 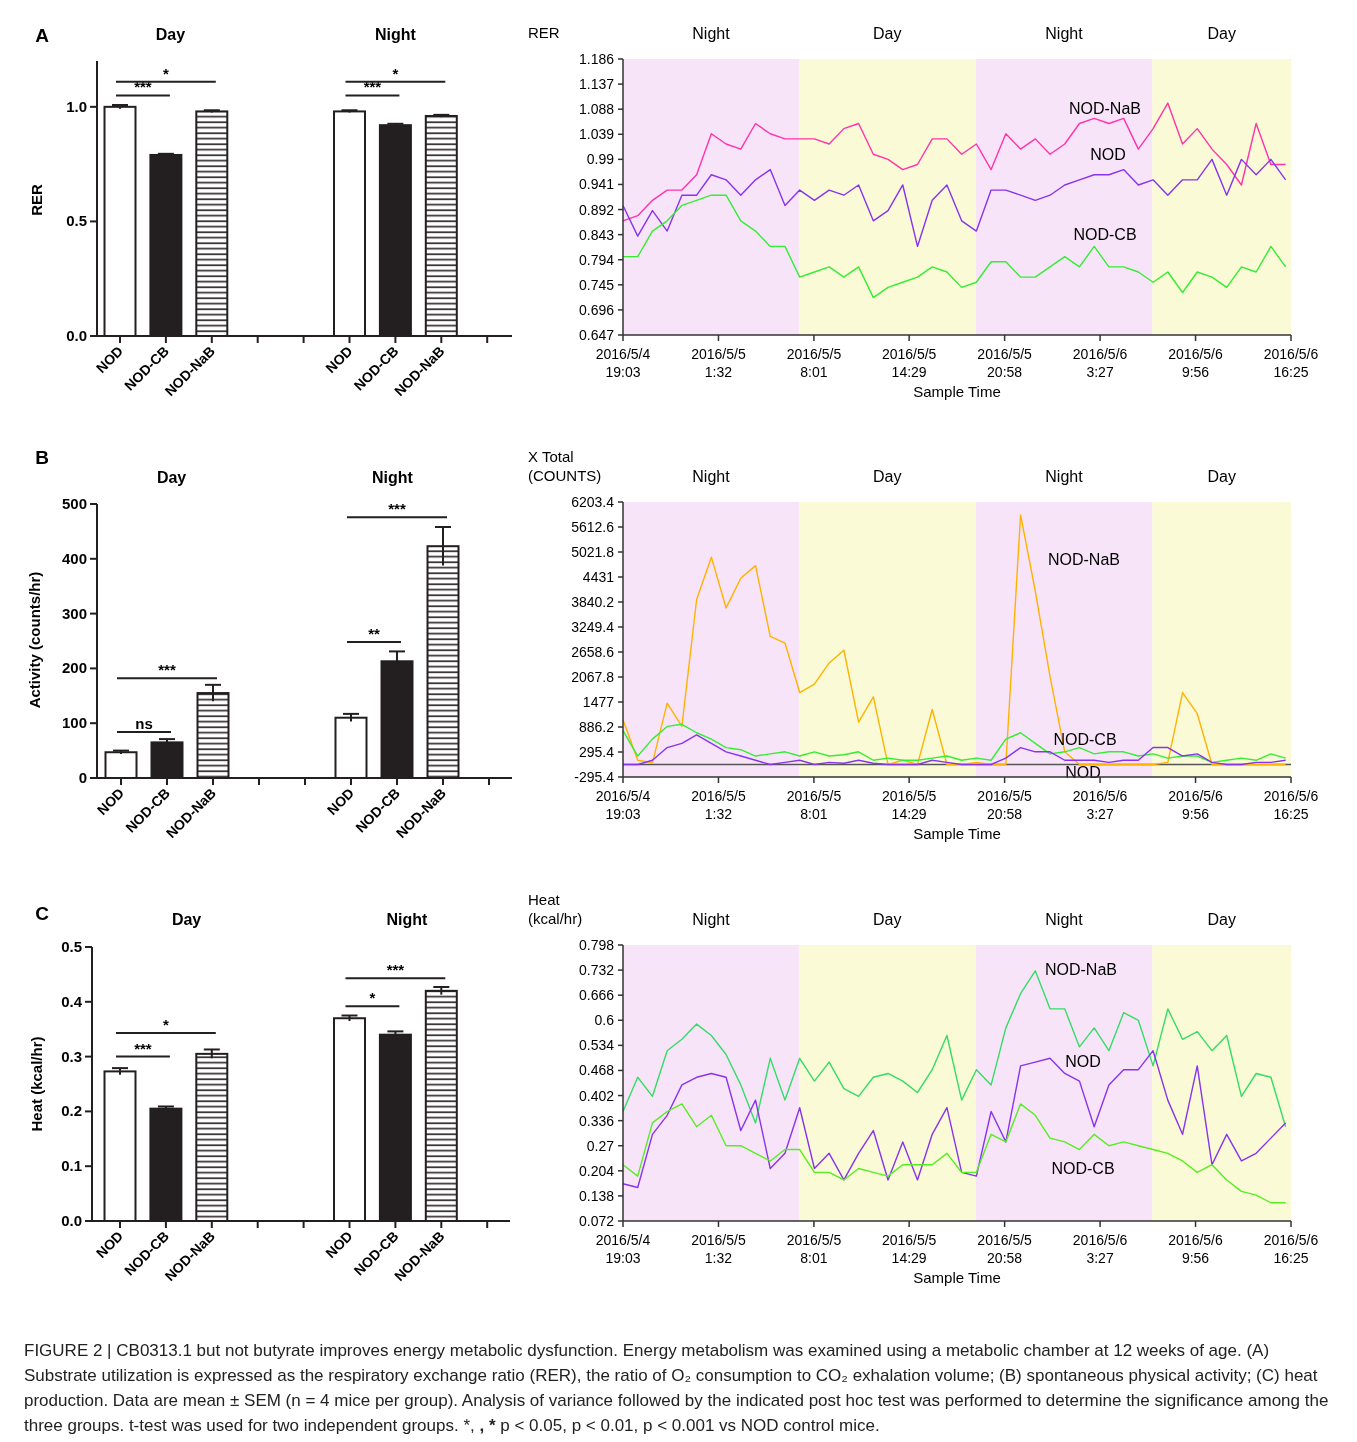 I want to click on y-tick-label: 0.0, so click(x=71, y=1220).